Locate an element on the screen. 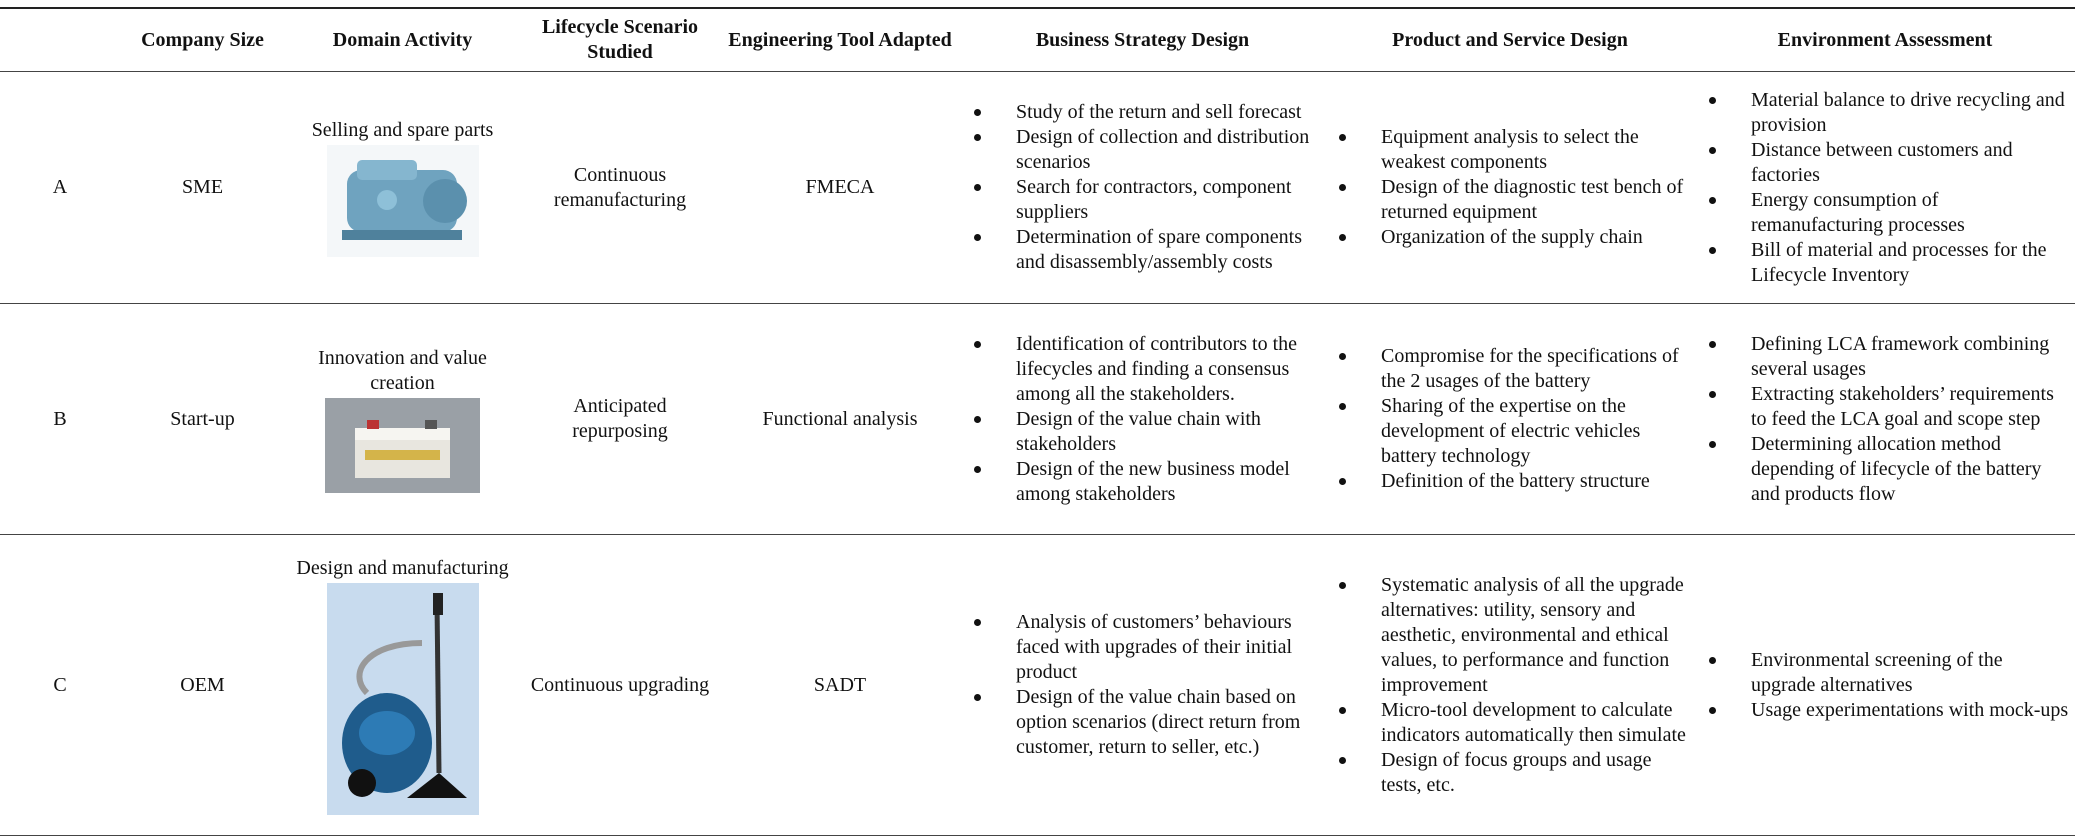 This screenshot has height=840, width=2075. bullet-item: Usage experimentations with mock-ups is located at coordinates (1885, 710).